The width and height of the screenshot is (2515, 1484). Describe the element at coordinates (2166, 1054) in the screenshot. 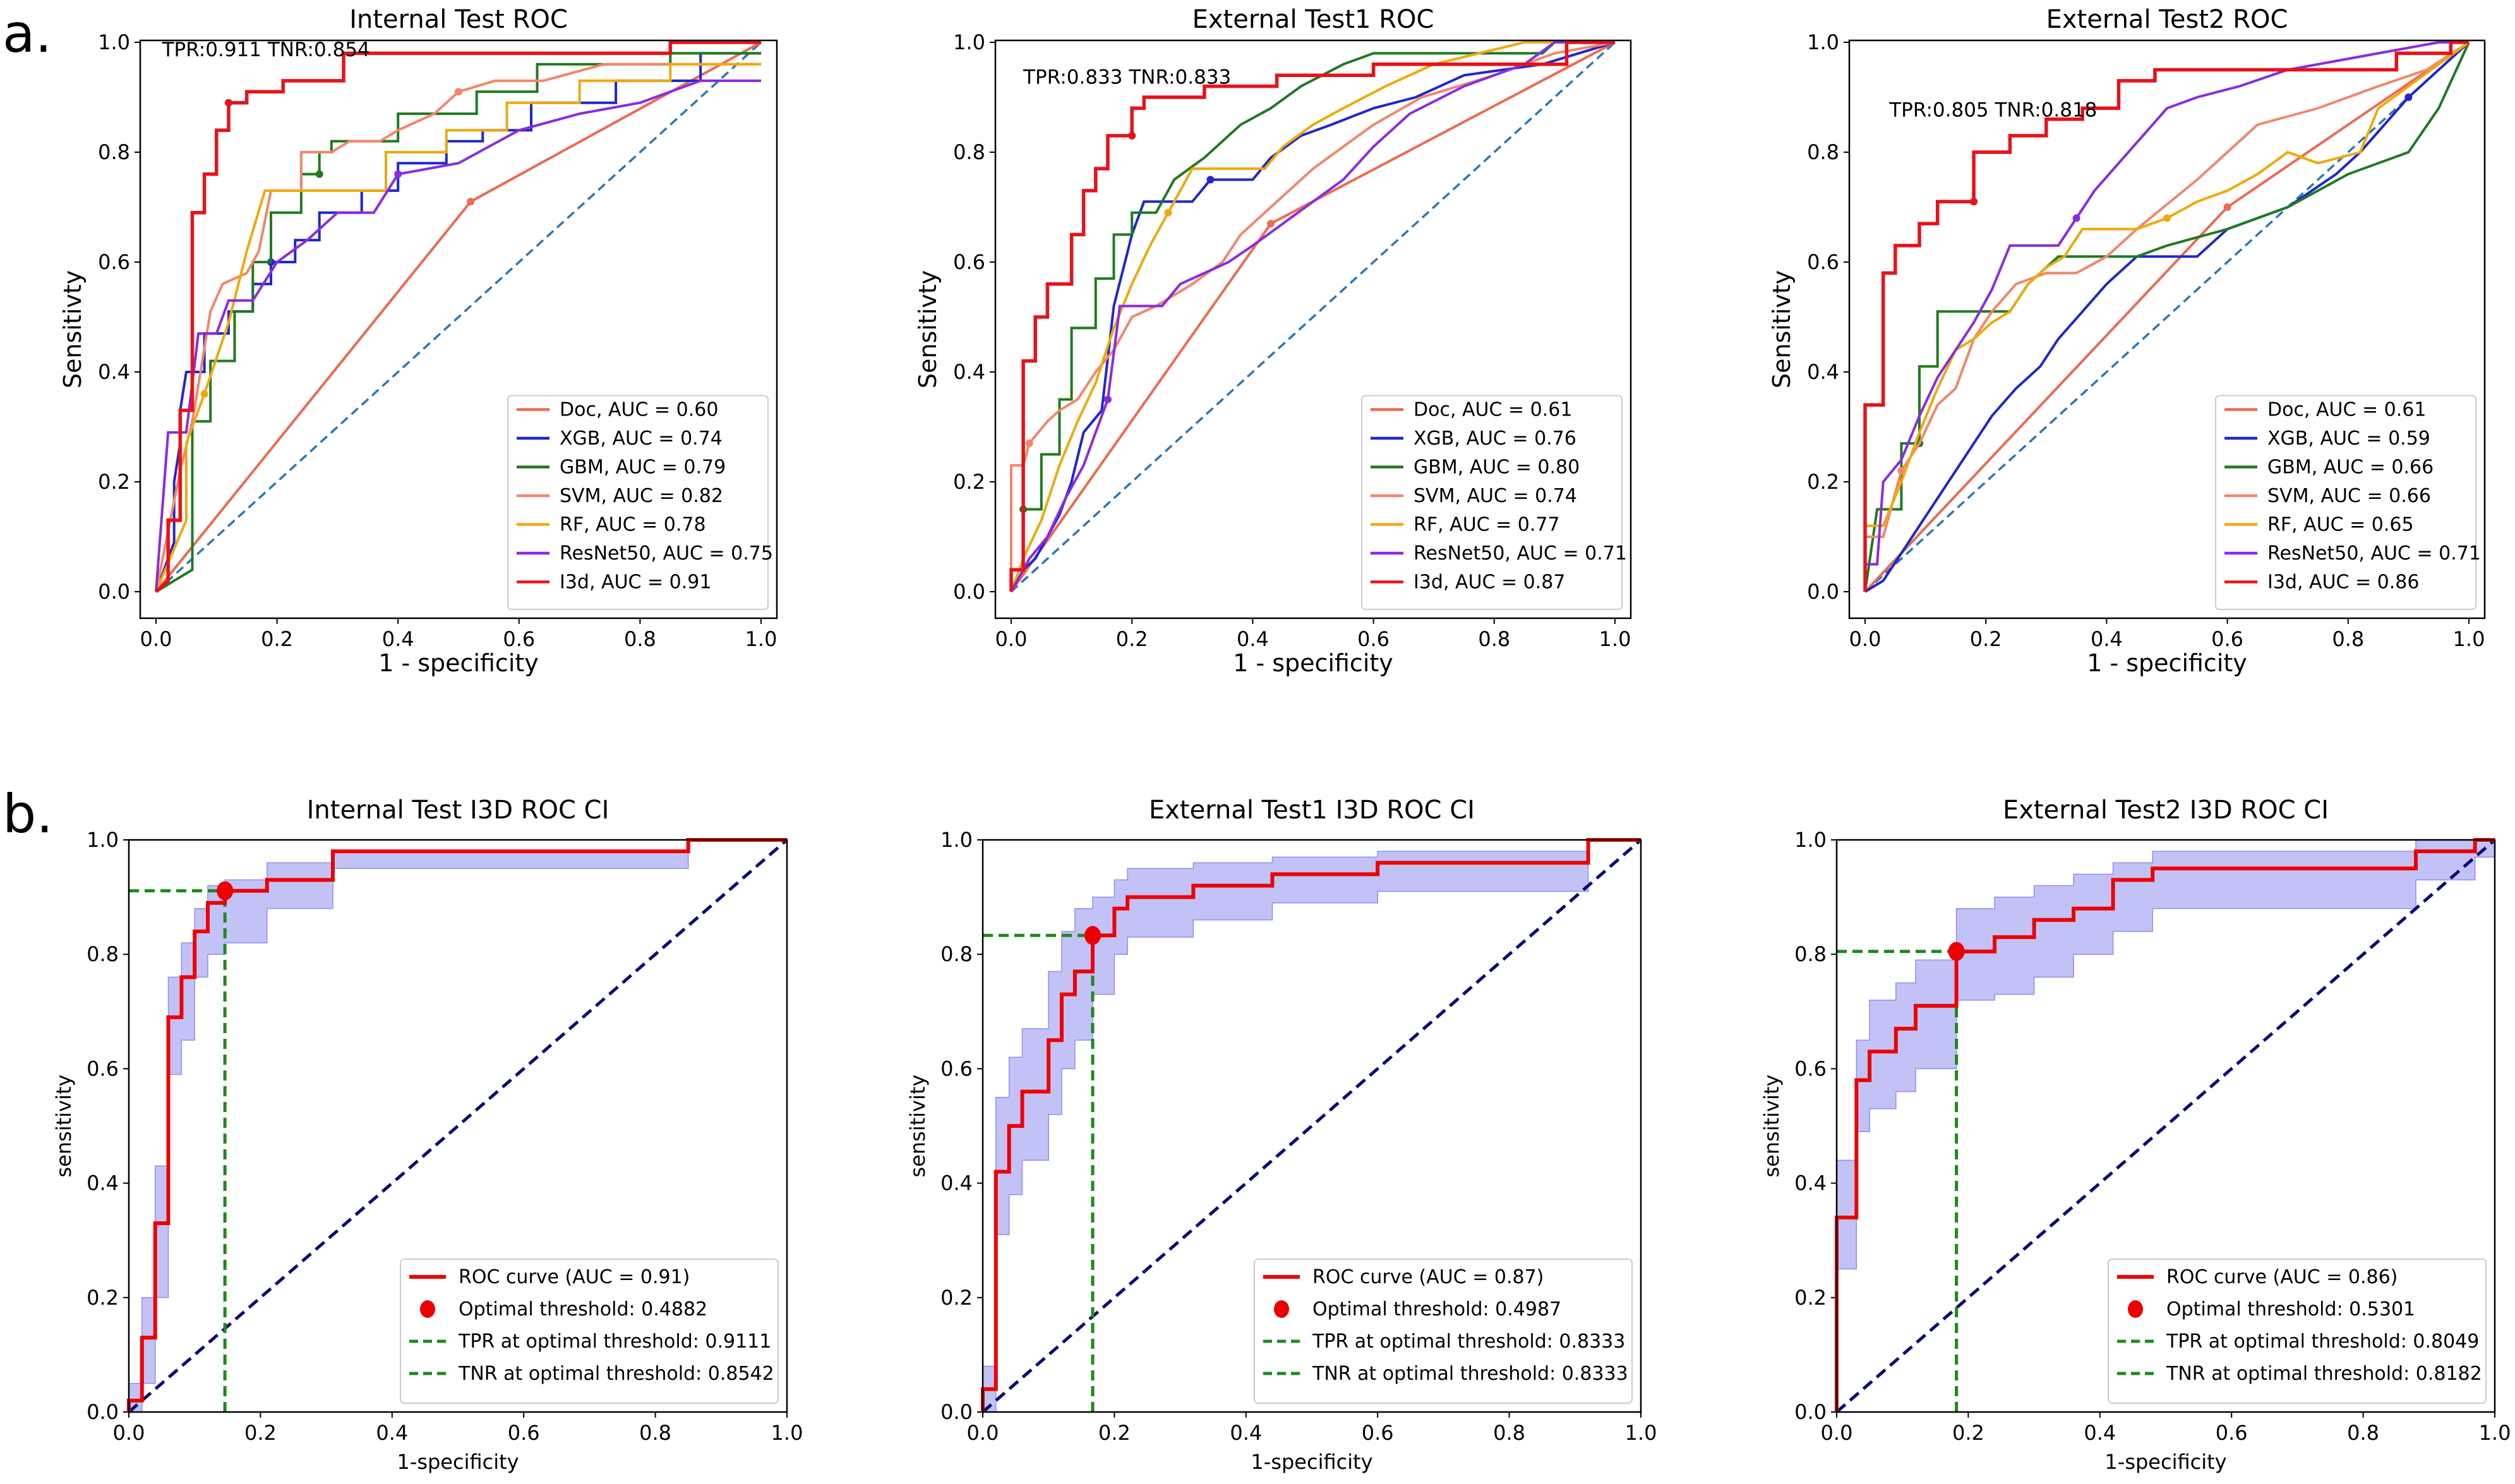

I see `confidence-band` at that location.